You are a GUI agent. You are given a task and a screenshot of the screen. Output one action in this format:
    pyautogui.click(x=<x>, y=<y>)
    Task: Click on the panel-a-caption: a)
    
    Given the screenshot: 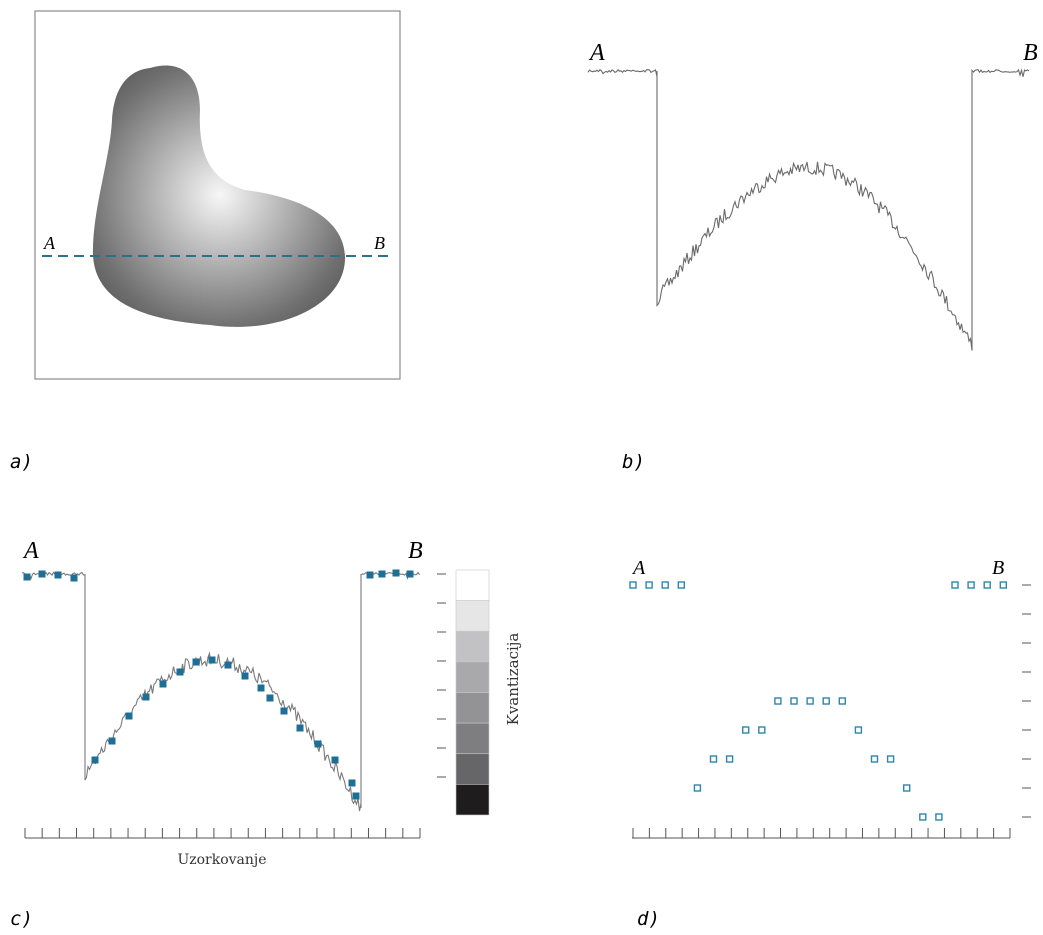 What is the action you would take?
    pyautogui.click(x=21, y=462)
    